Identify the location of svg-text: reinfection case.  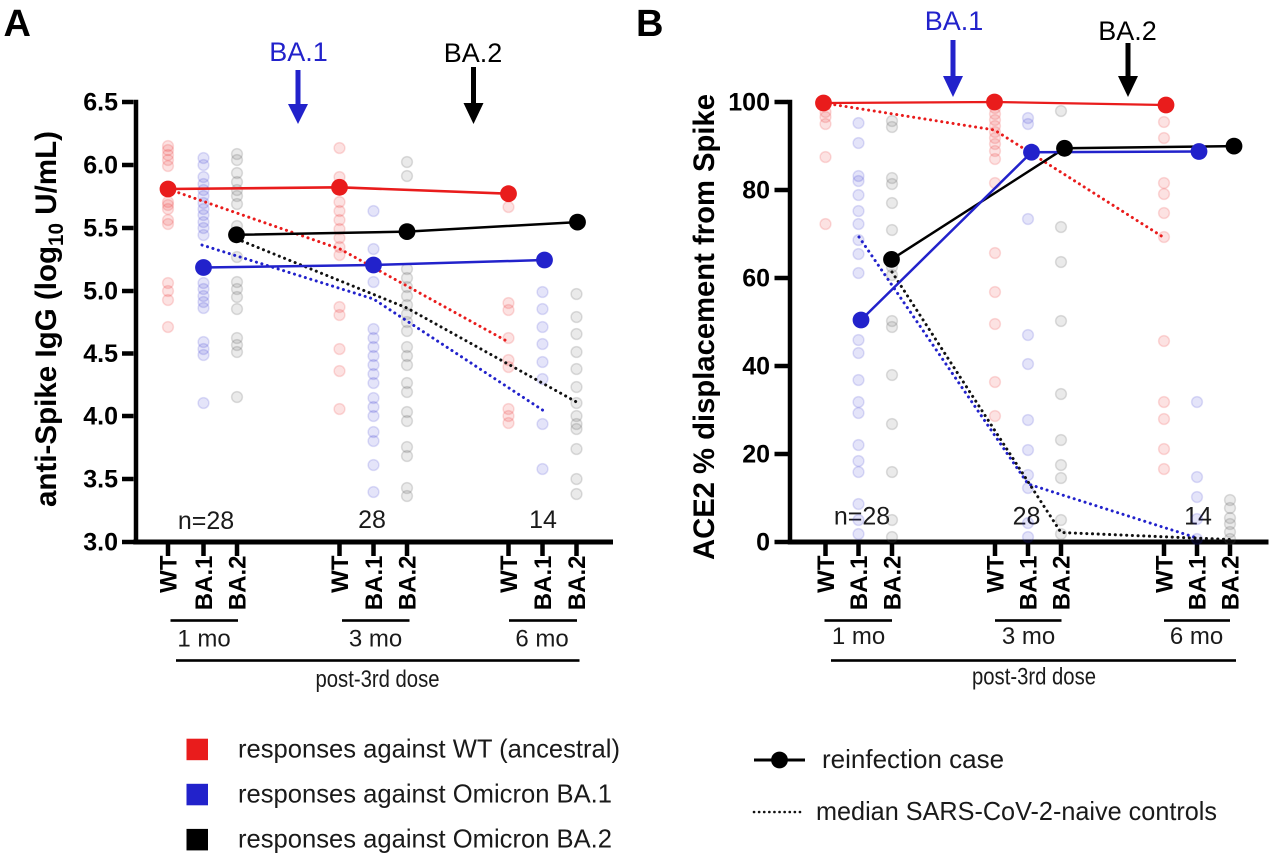
(913, 759).